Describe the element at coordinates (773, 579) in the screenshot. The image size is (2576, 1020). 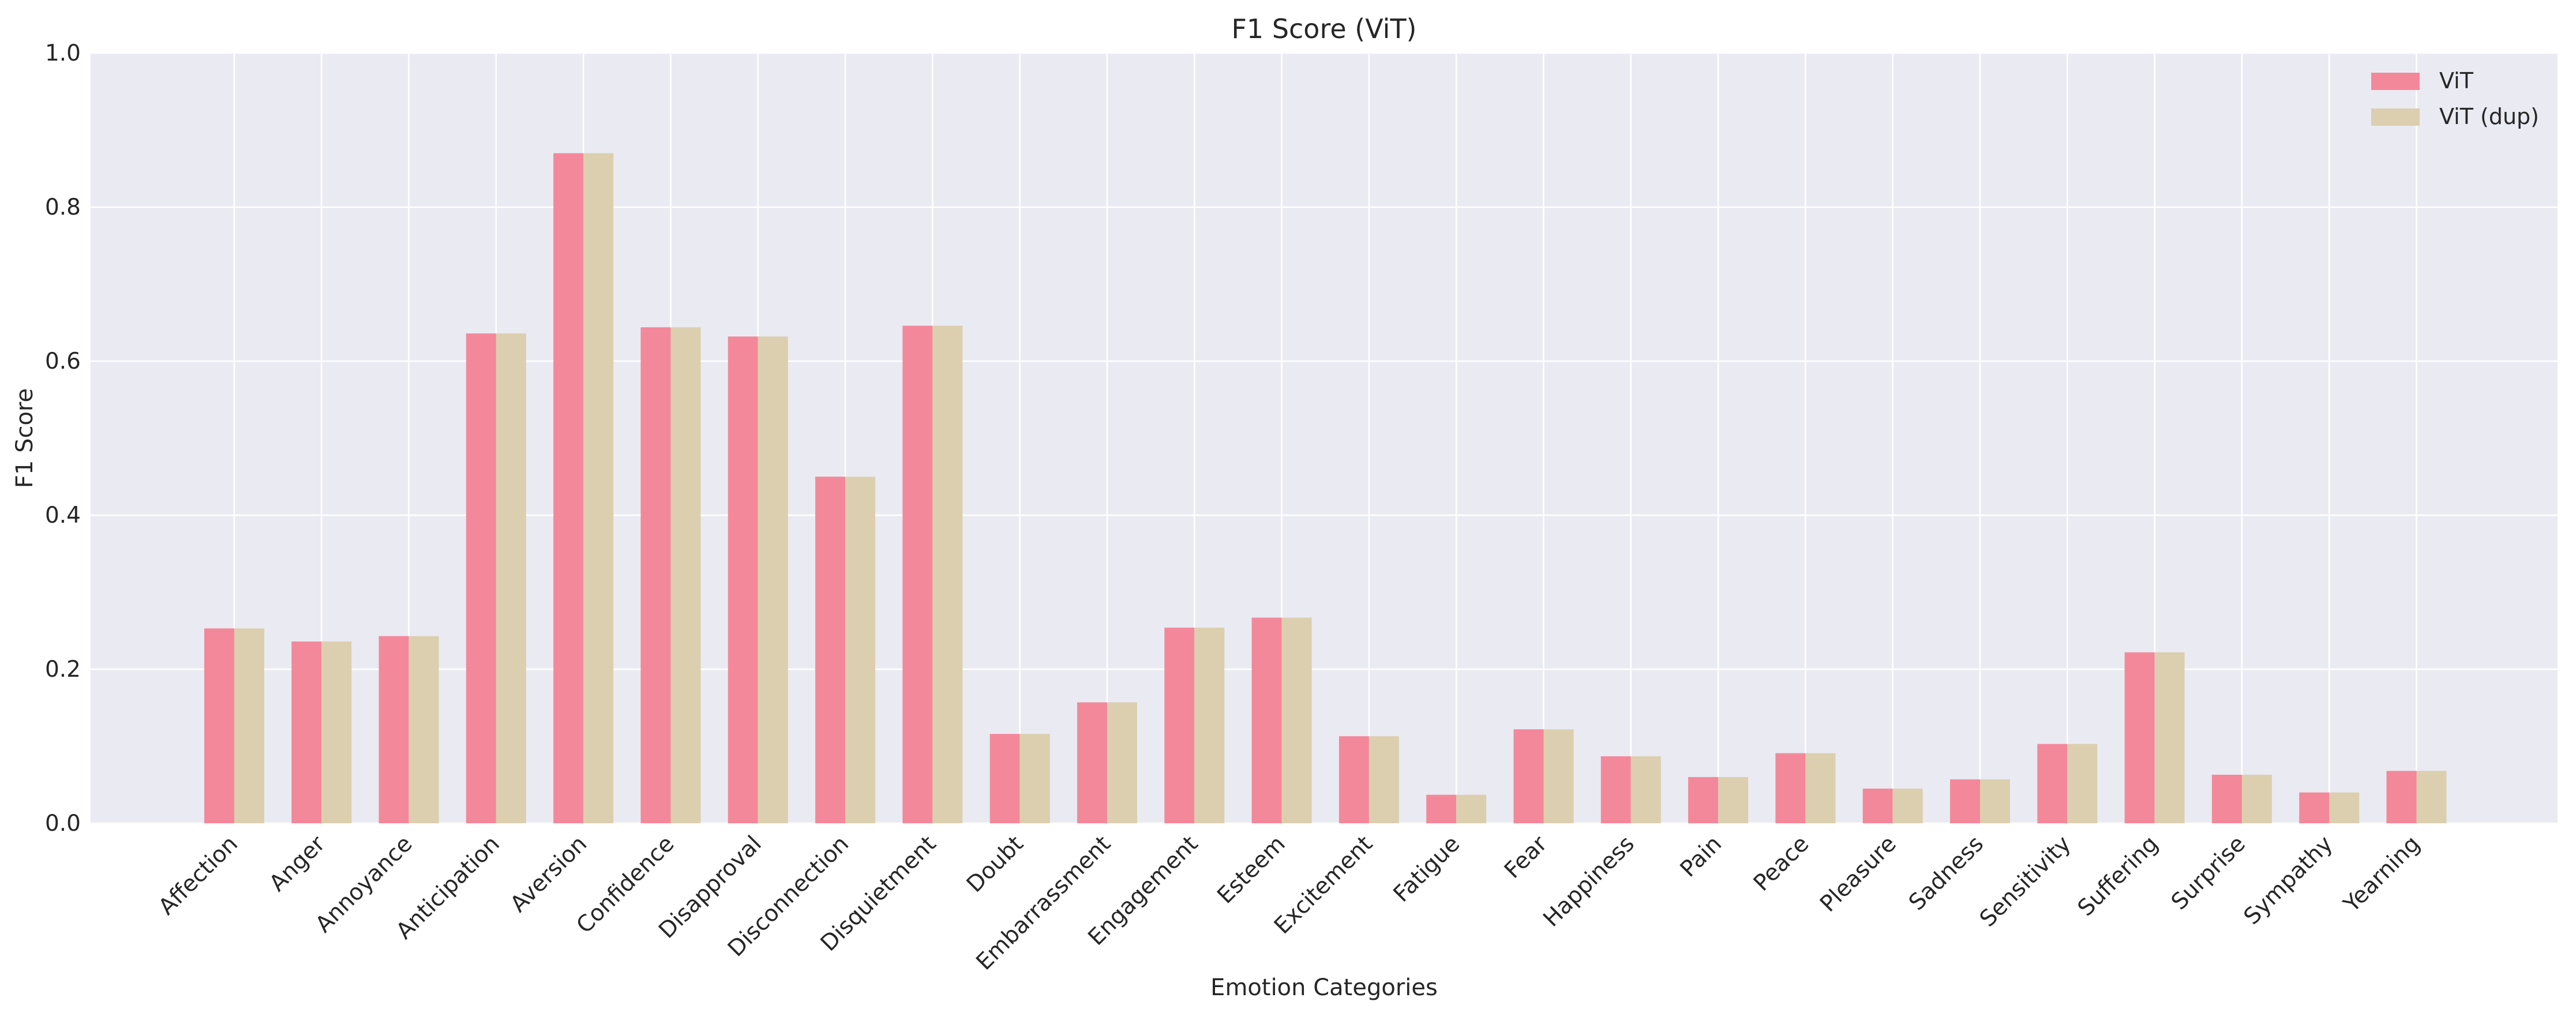
I see `bar-vit-dup-disapproval` at that location.